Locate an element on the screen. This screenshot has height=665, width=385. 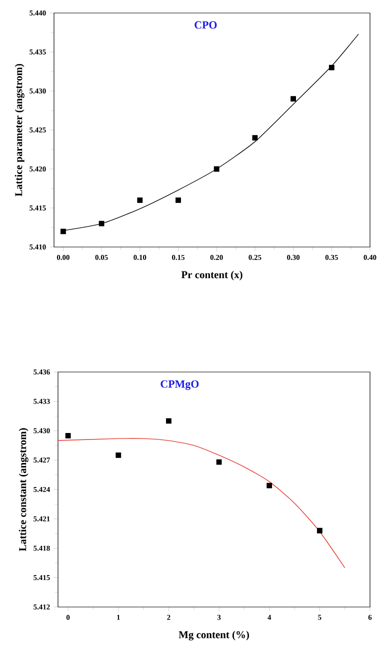
annotation: CPMgO is located at coordinates (179, 385).